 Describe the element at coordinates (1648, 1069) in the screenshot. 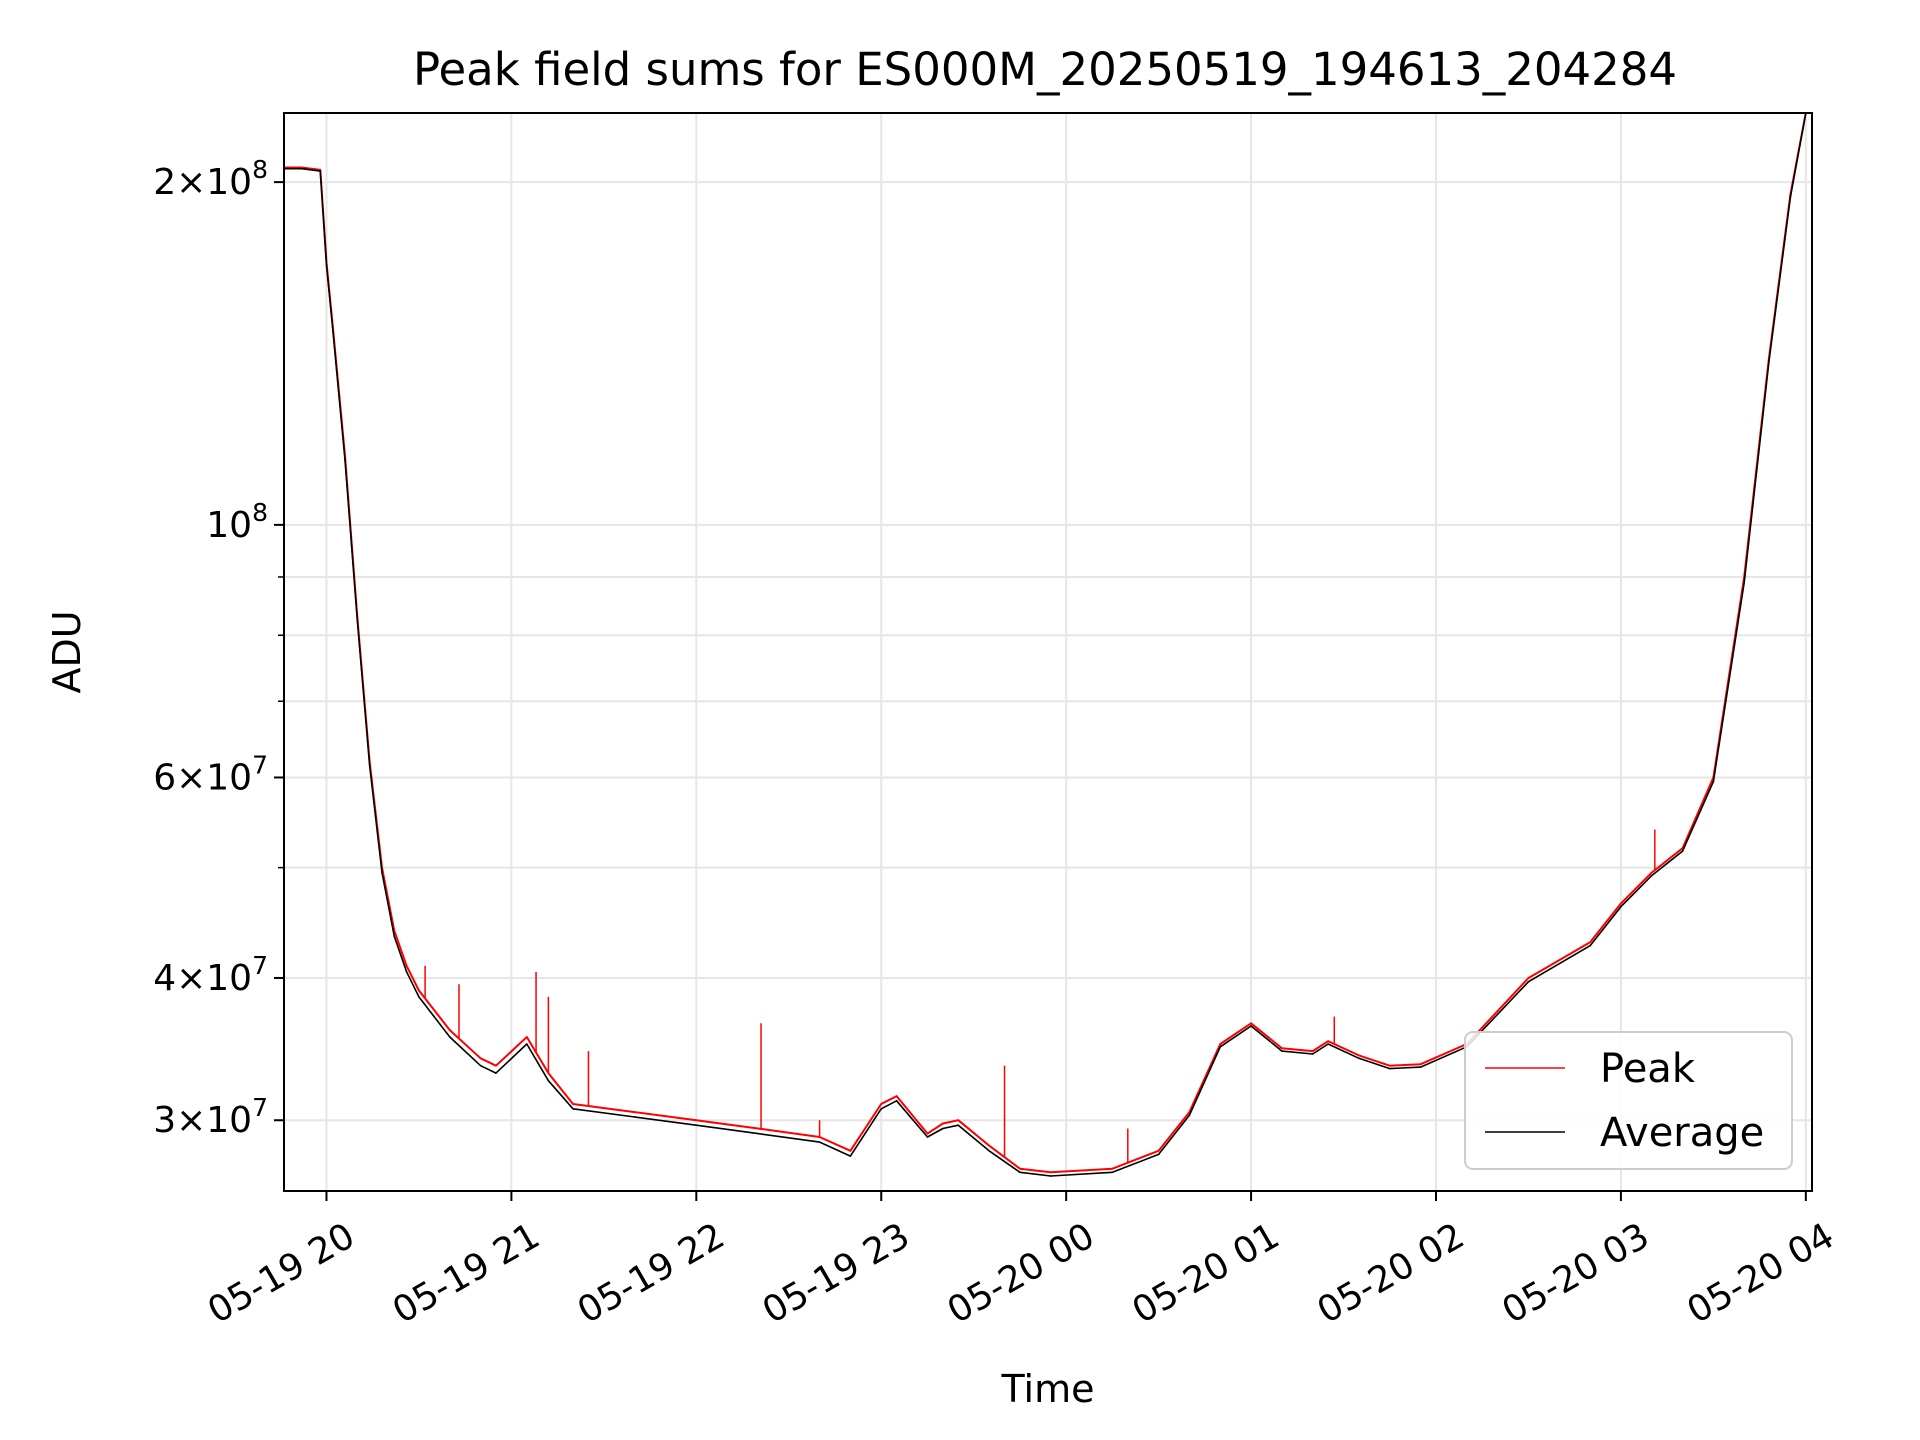

I see `legend-peak-label: Peak` at that location.